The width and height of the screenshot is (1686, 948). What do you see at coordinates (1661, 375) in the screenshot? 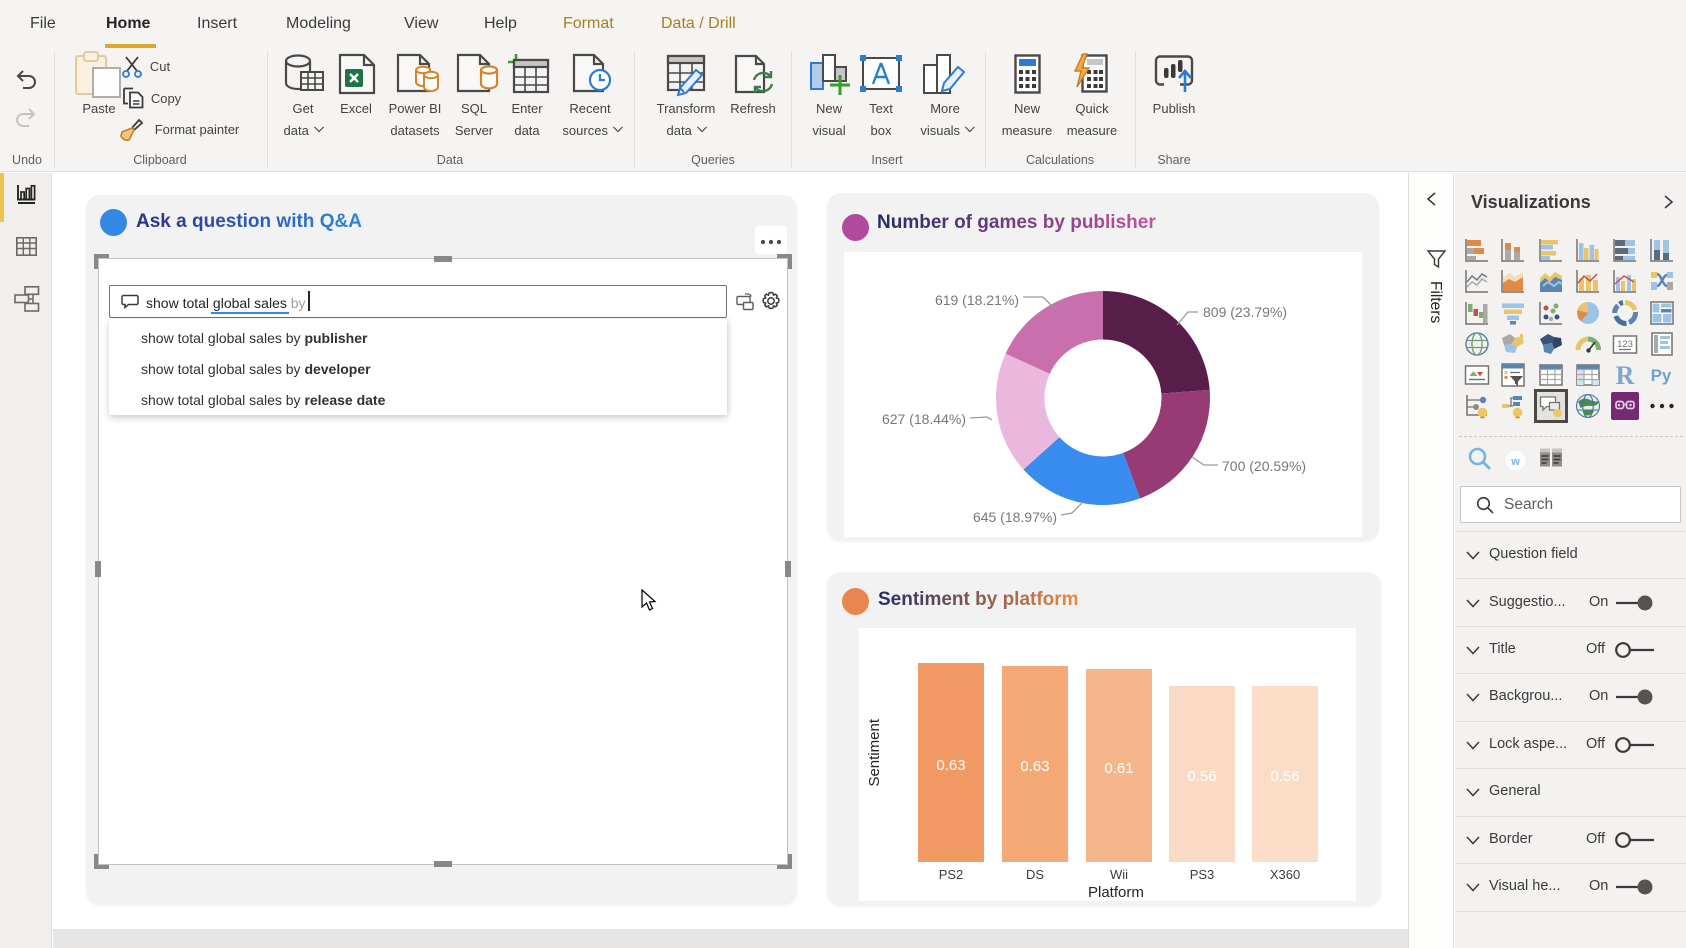
I see `svg-text: Py` at bounding box center [1661, 375].